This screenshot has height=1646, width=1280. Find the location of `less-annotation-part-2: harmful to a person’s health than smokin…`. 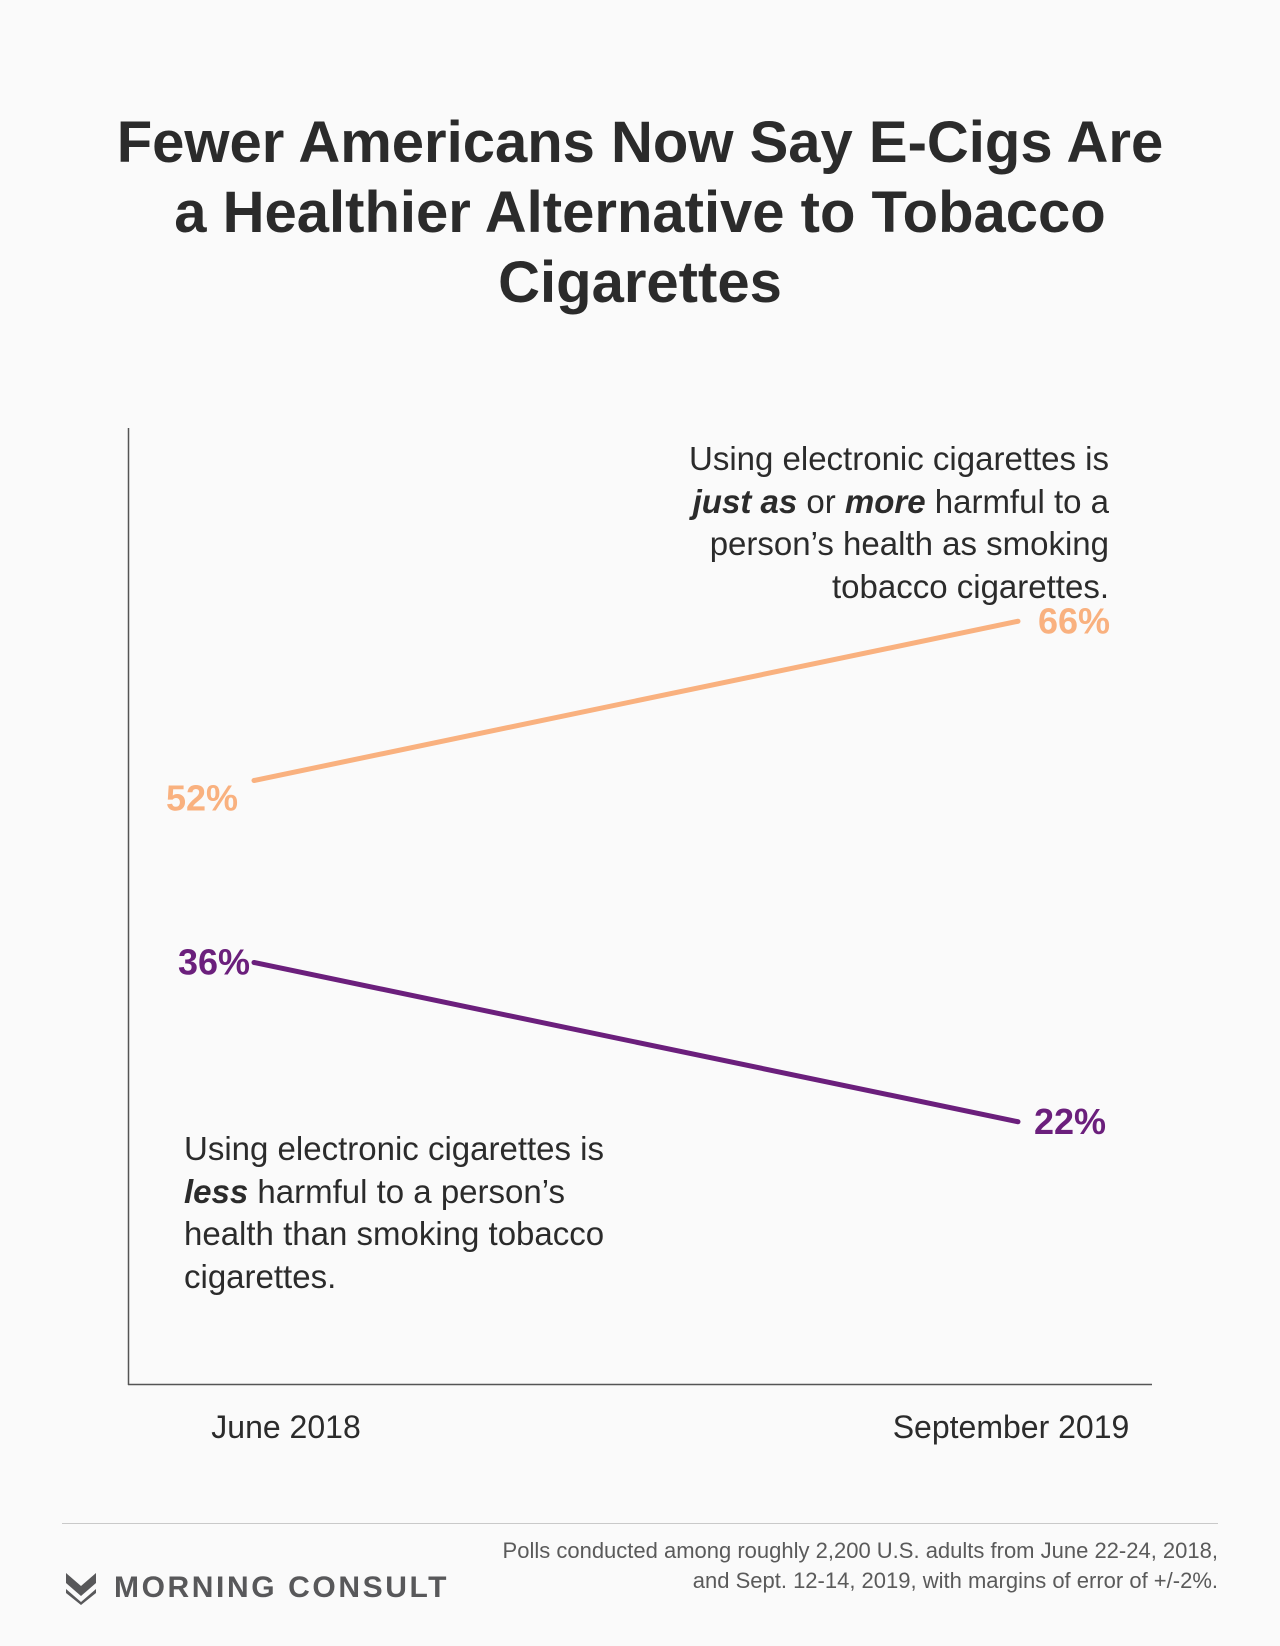

less-annotation-part-2: harmful to a person’s health than smokin… is located at coordinates (394, 1233).